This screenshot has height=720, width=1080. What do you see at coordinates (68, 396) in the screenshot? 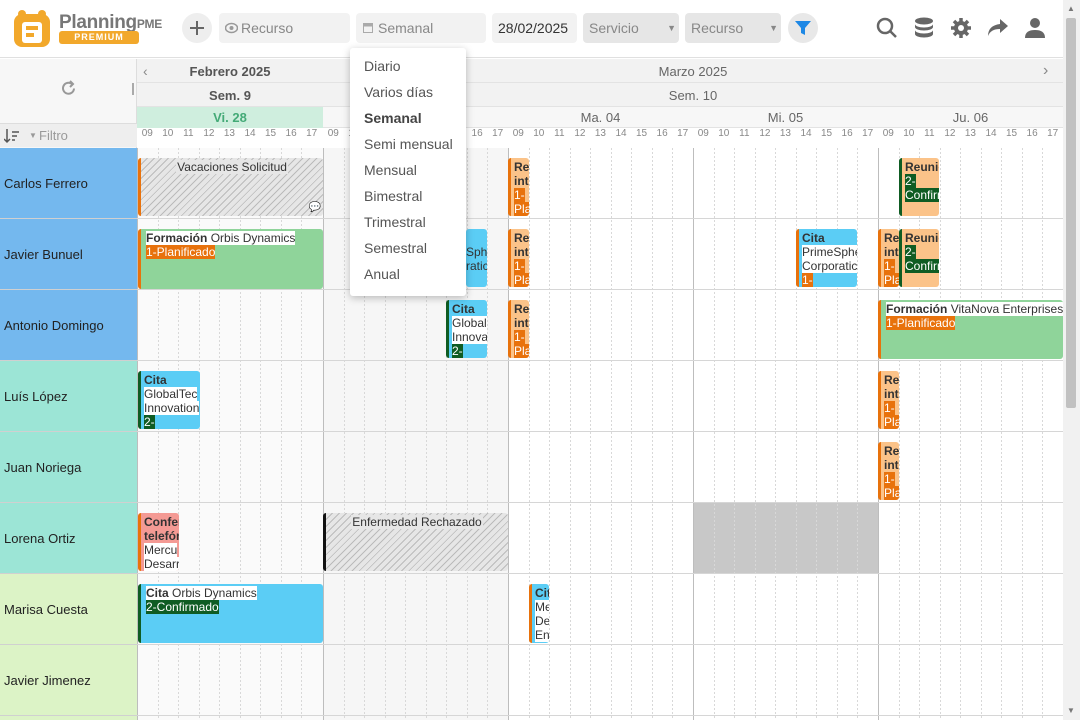
I see `resource-row: Luís López` at bounding box center [68, 396].